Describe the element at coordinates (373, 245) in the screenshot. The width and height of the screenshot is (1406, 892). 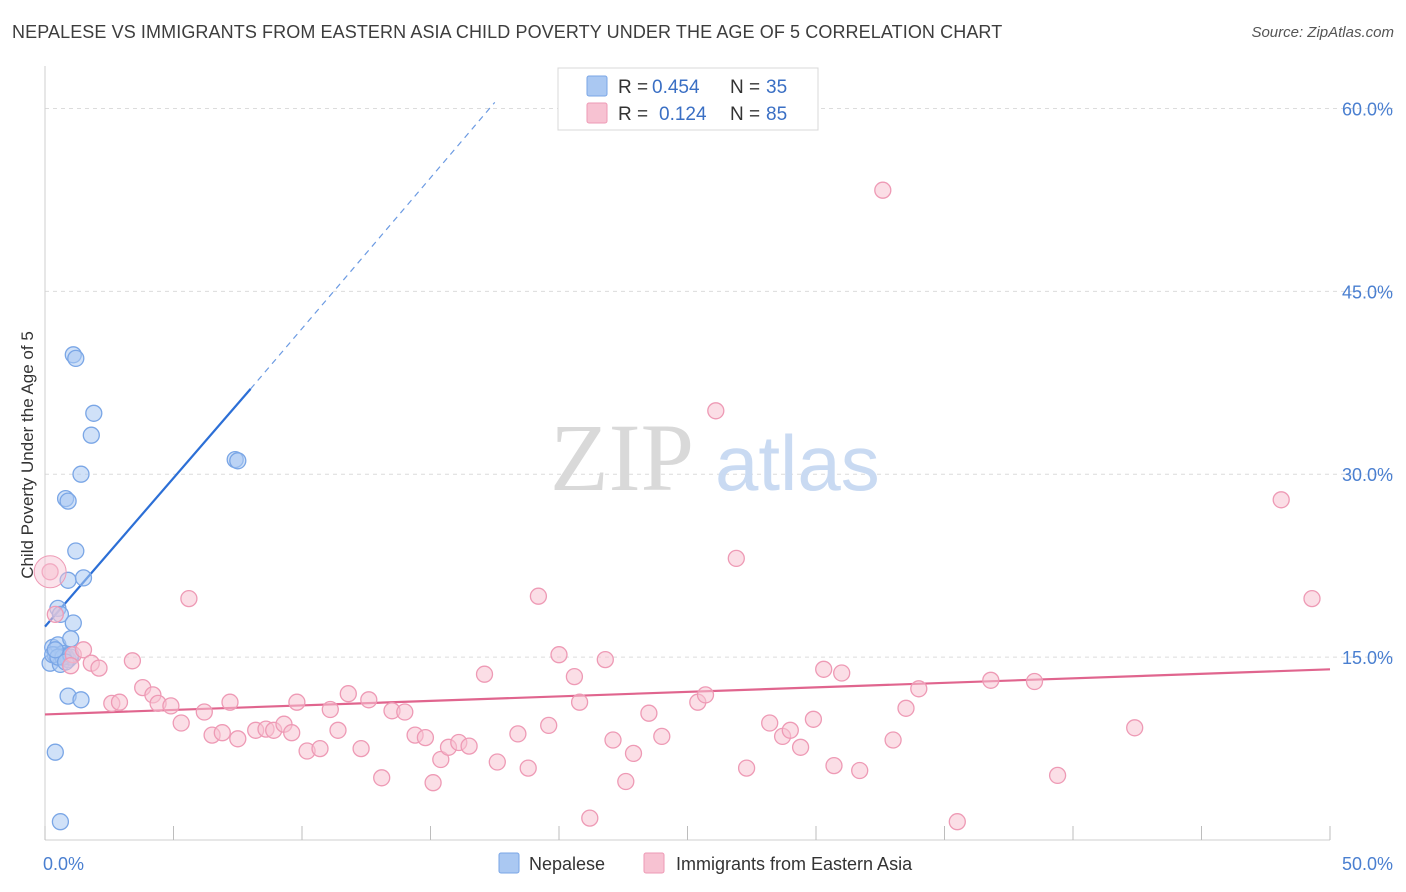
I see `trend-line-nepalese-extension` at that location.